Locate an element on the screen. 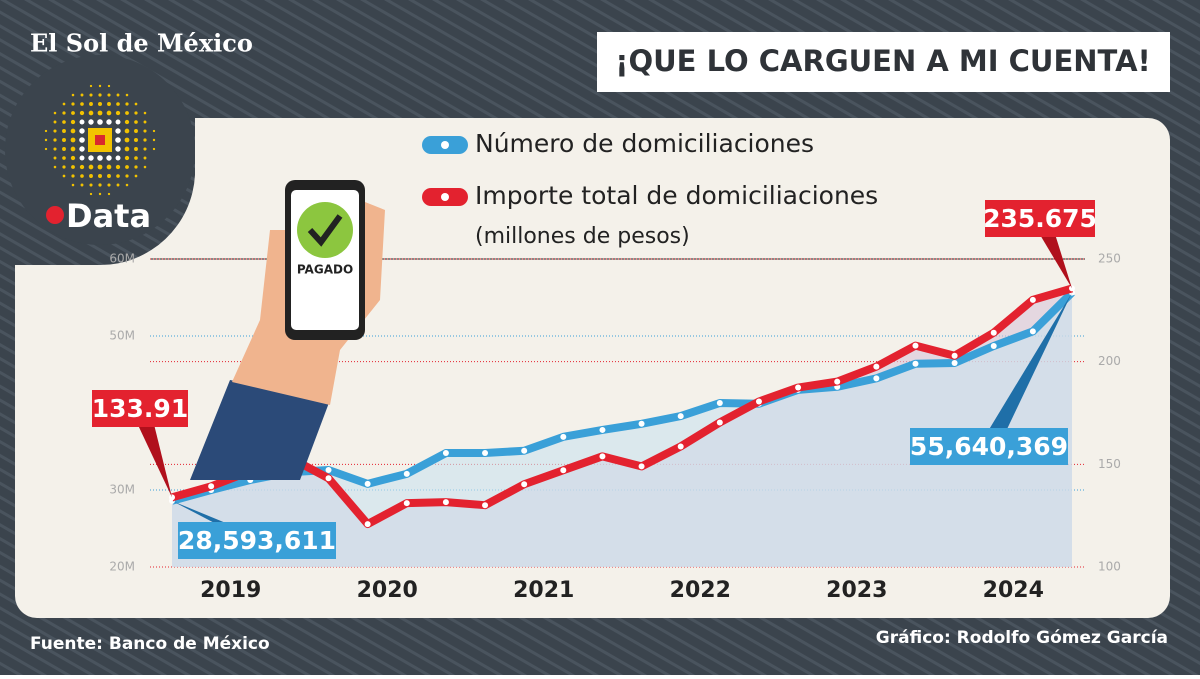 The width and height of the screenshot is (1200, 679). legend-subtitle: (millones de pesos) is located at coordinates (582, 236).